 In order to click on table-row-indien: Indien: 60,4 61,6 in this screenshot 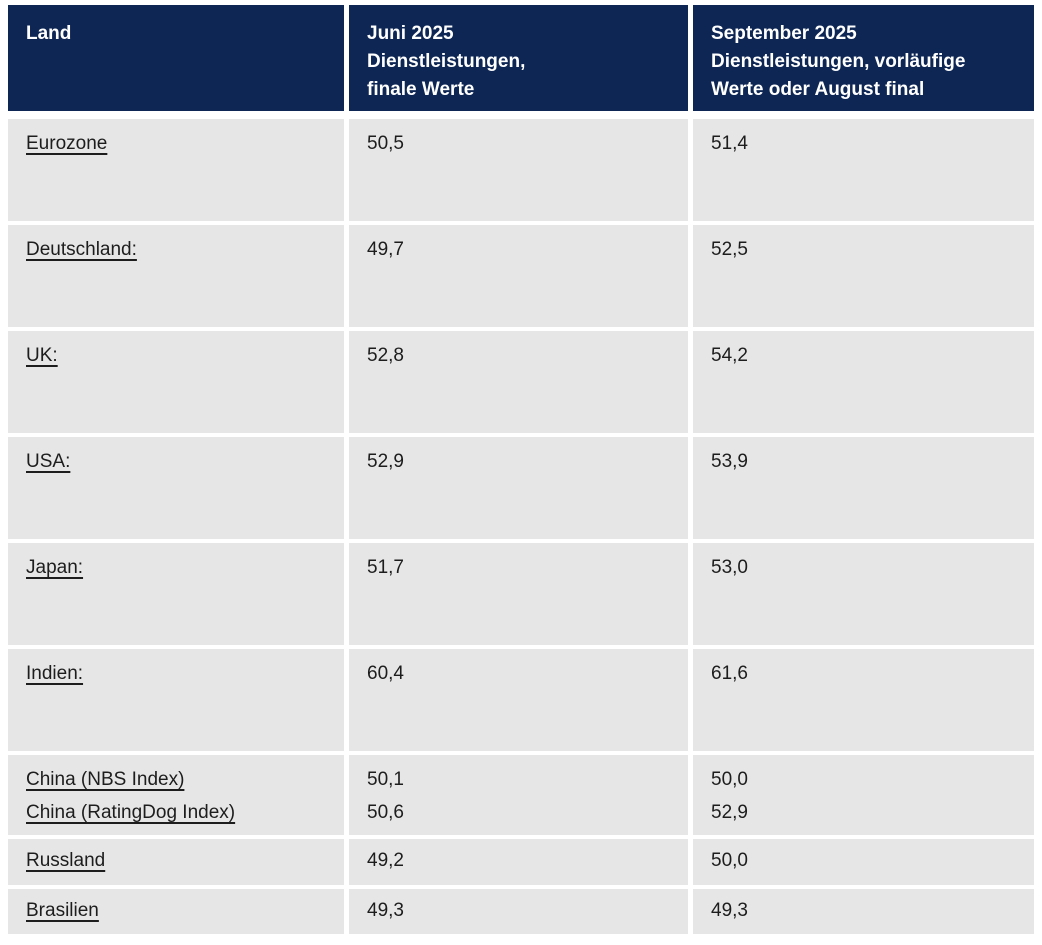, I will do `click(521, 700)`.